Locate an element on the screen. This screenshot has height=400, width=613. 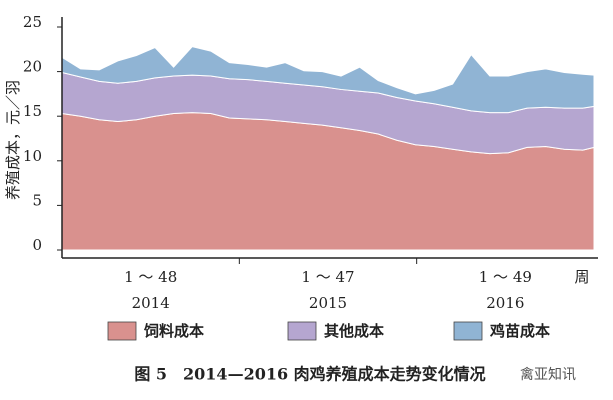
y-axis-label: 养殖成本，元／羽 is located at coordinates (13, 140).